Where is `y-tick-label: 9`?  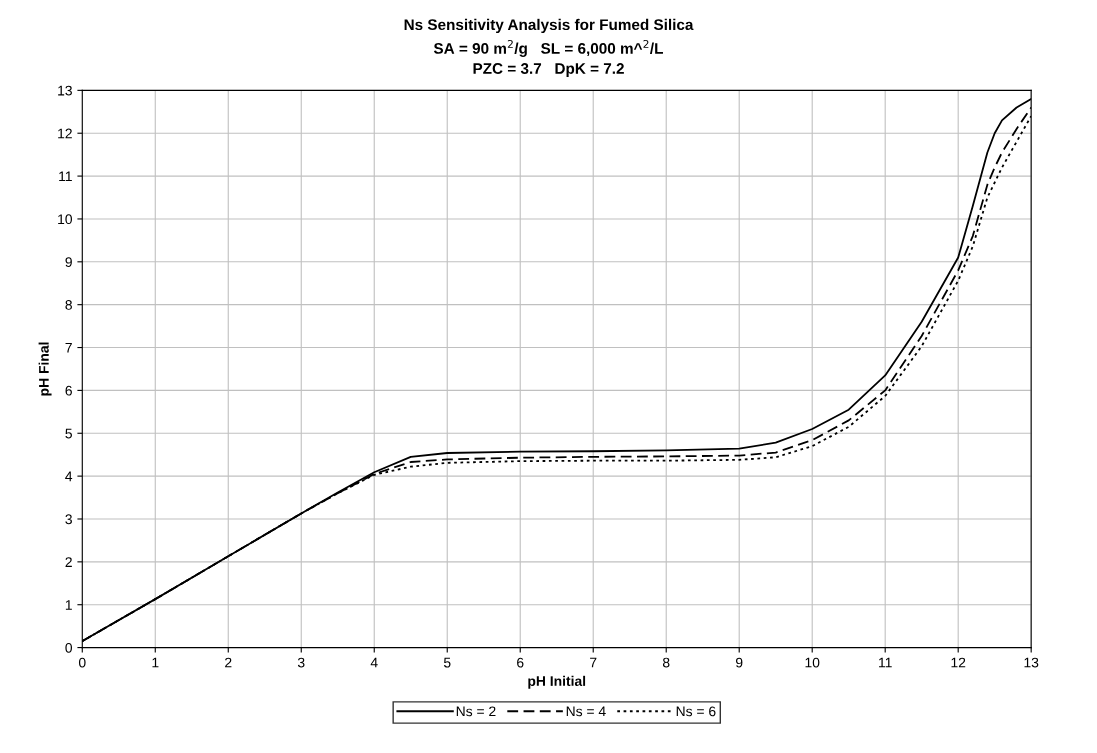
y-tick-label: 9 is located at coordinates (68, 262).